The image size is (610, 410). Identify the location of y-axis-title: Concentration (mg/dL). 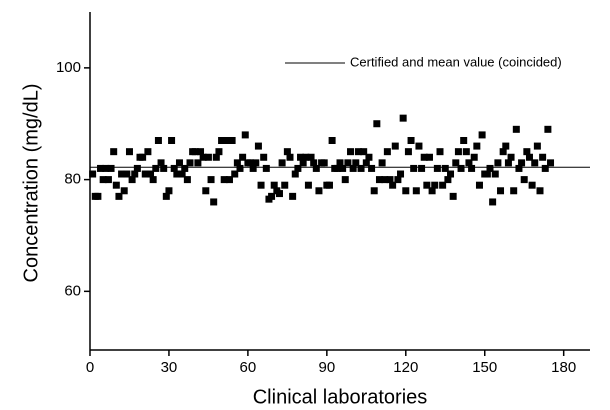
(31, 183).